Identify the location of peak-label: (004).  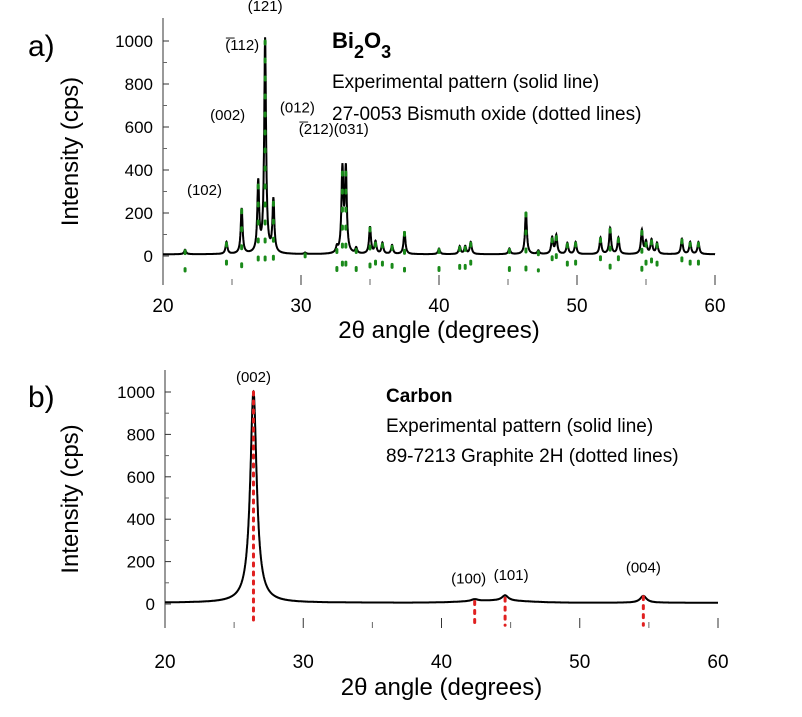
(643, 568).